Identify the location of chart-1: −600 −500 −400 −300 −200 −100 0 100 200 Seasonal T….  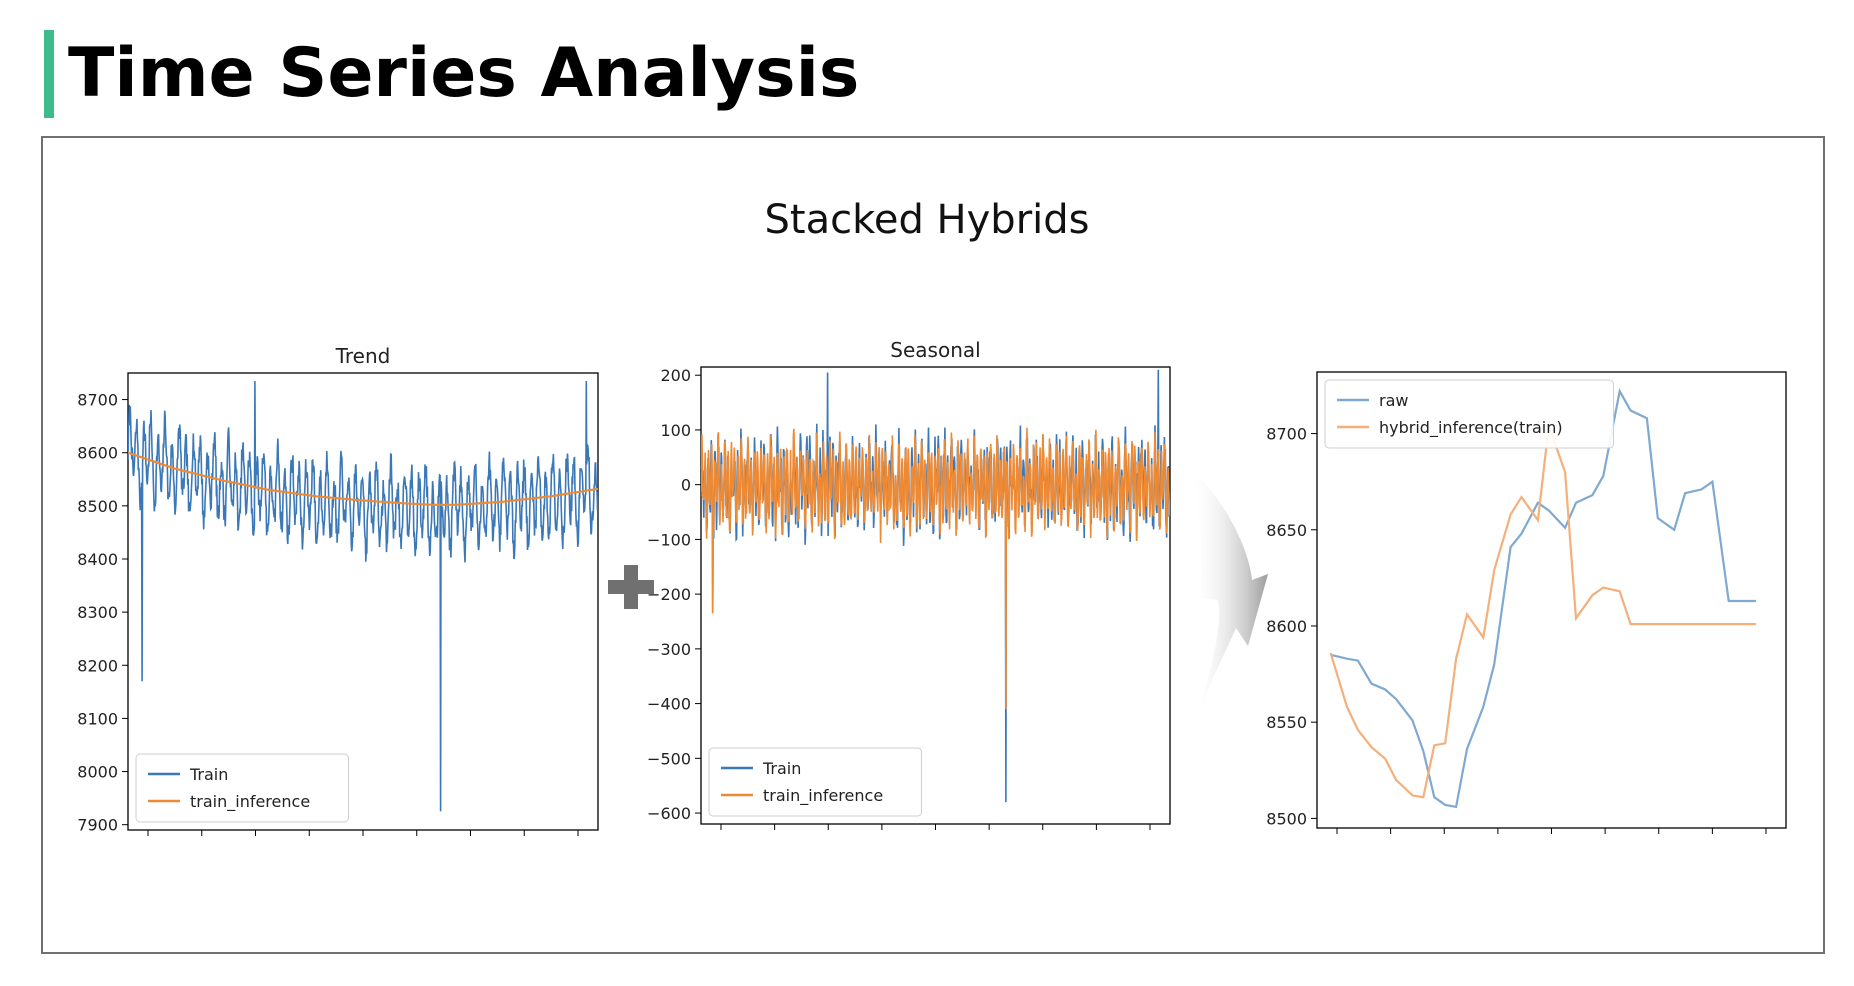
(909, 584).